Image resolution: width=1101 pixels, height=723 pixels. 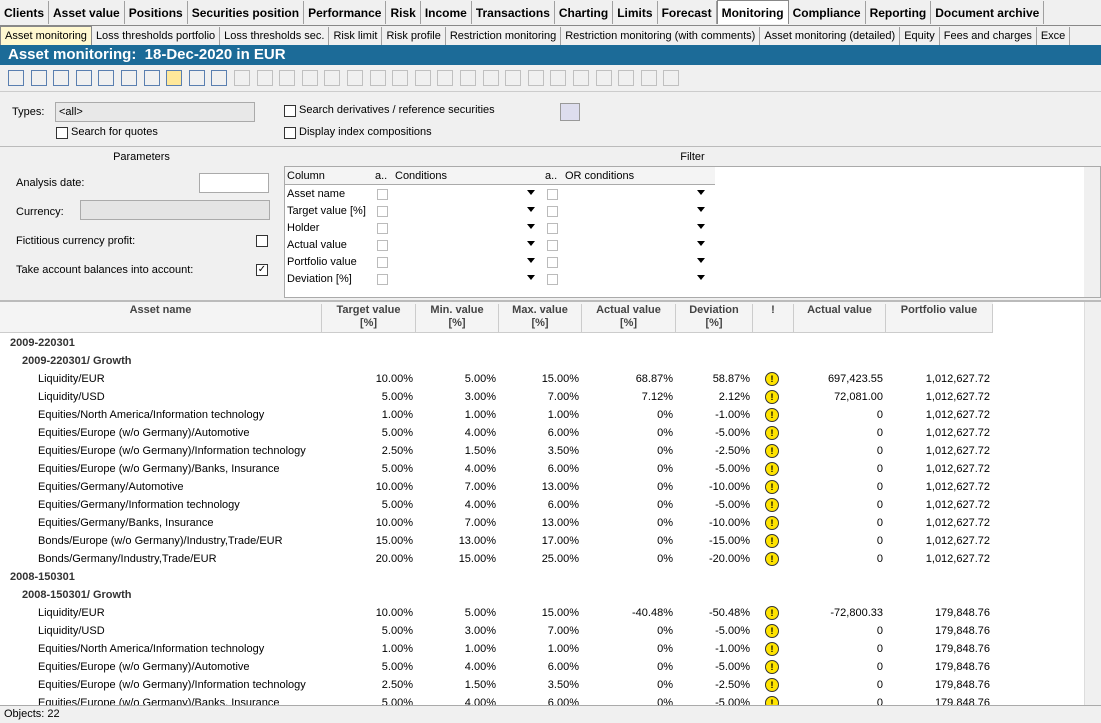 What do you see at coordinates (660, 36) in the screenshot?
I see `sub-tab: Restriction monitoring (with comments)` at bounding box center [660, 36].